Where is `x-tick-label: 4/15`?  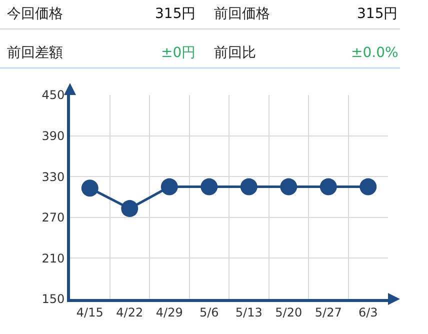
x-tick-label: 4/15 is located at coordinates (90, 312).